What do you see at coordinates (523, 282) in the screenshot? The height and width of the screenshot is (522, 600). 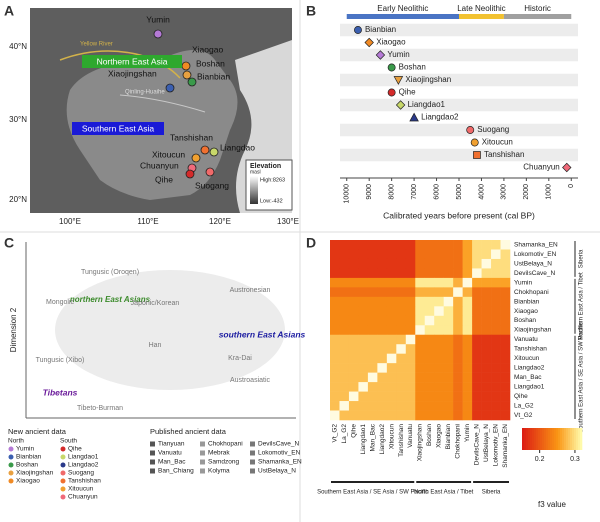 I see `row-label: Yumin` at bounding box center [523, 282].